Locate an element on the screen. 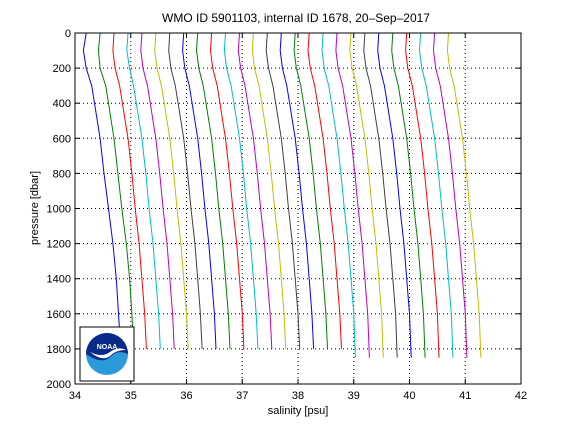 This screenshot has height=432, width=576. x-axis-label: salinity [psu] is located at coordinates (298, 411).